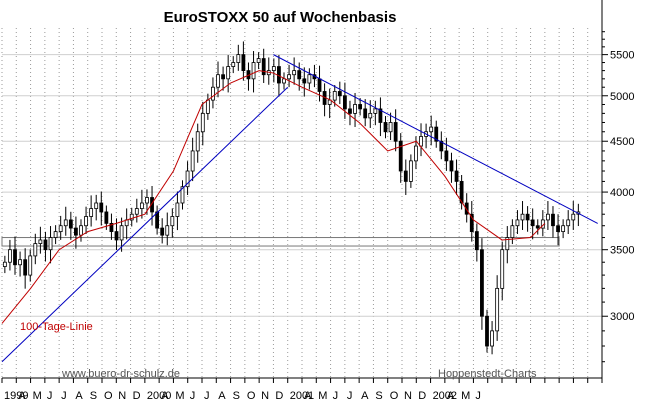 The height and width of the screenshot is (404, 658). What do you see at coordinates (280, 242) in the screenshot?
I see `support-band-layer` at bounding box center [280, 242].